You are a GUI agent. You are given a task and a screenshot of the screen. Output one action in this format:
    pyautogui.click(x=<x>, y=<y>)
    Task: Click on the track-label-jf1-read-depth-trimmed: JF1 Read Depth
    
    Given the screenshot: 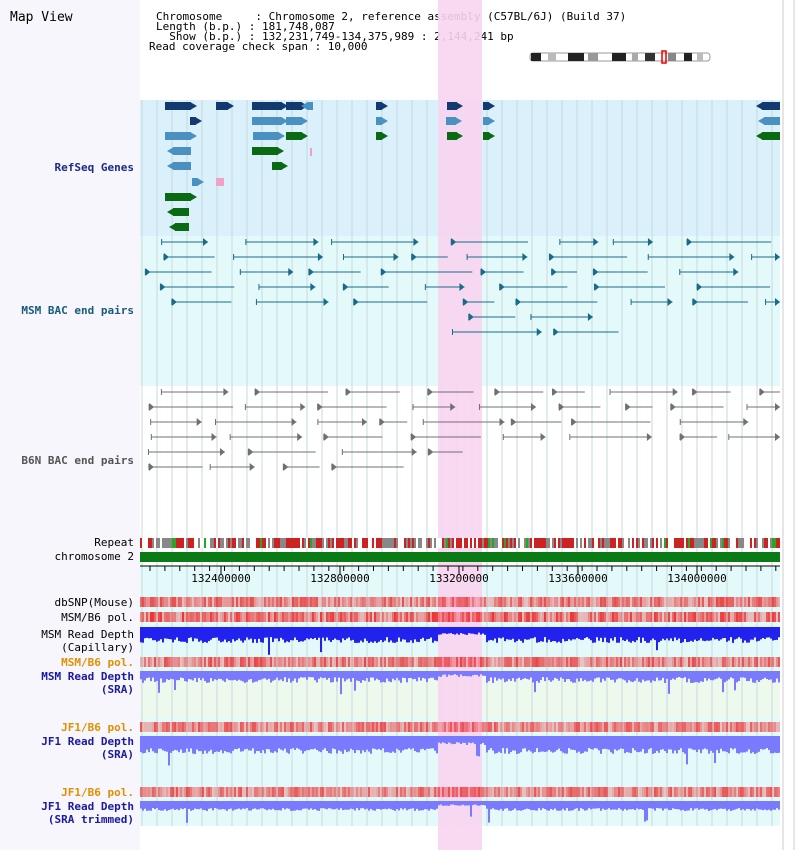 What is the action you would take?
    pyautogui.click(x=87, y=806)
    